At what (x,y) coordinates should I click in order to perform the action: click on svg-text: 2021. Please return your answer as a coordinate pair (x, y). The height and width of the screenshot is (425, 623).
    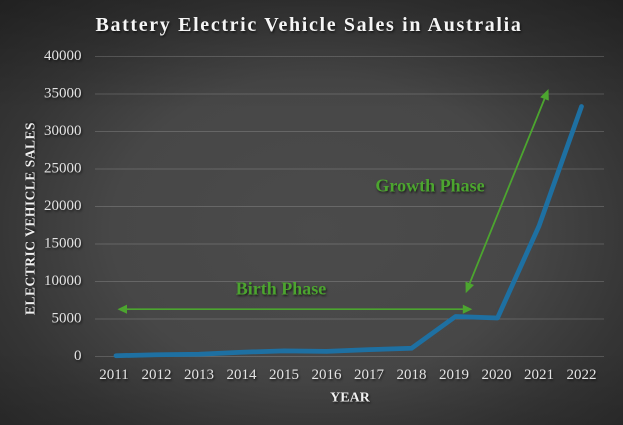
    Looking at the image, I should click on (539, 375).